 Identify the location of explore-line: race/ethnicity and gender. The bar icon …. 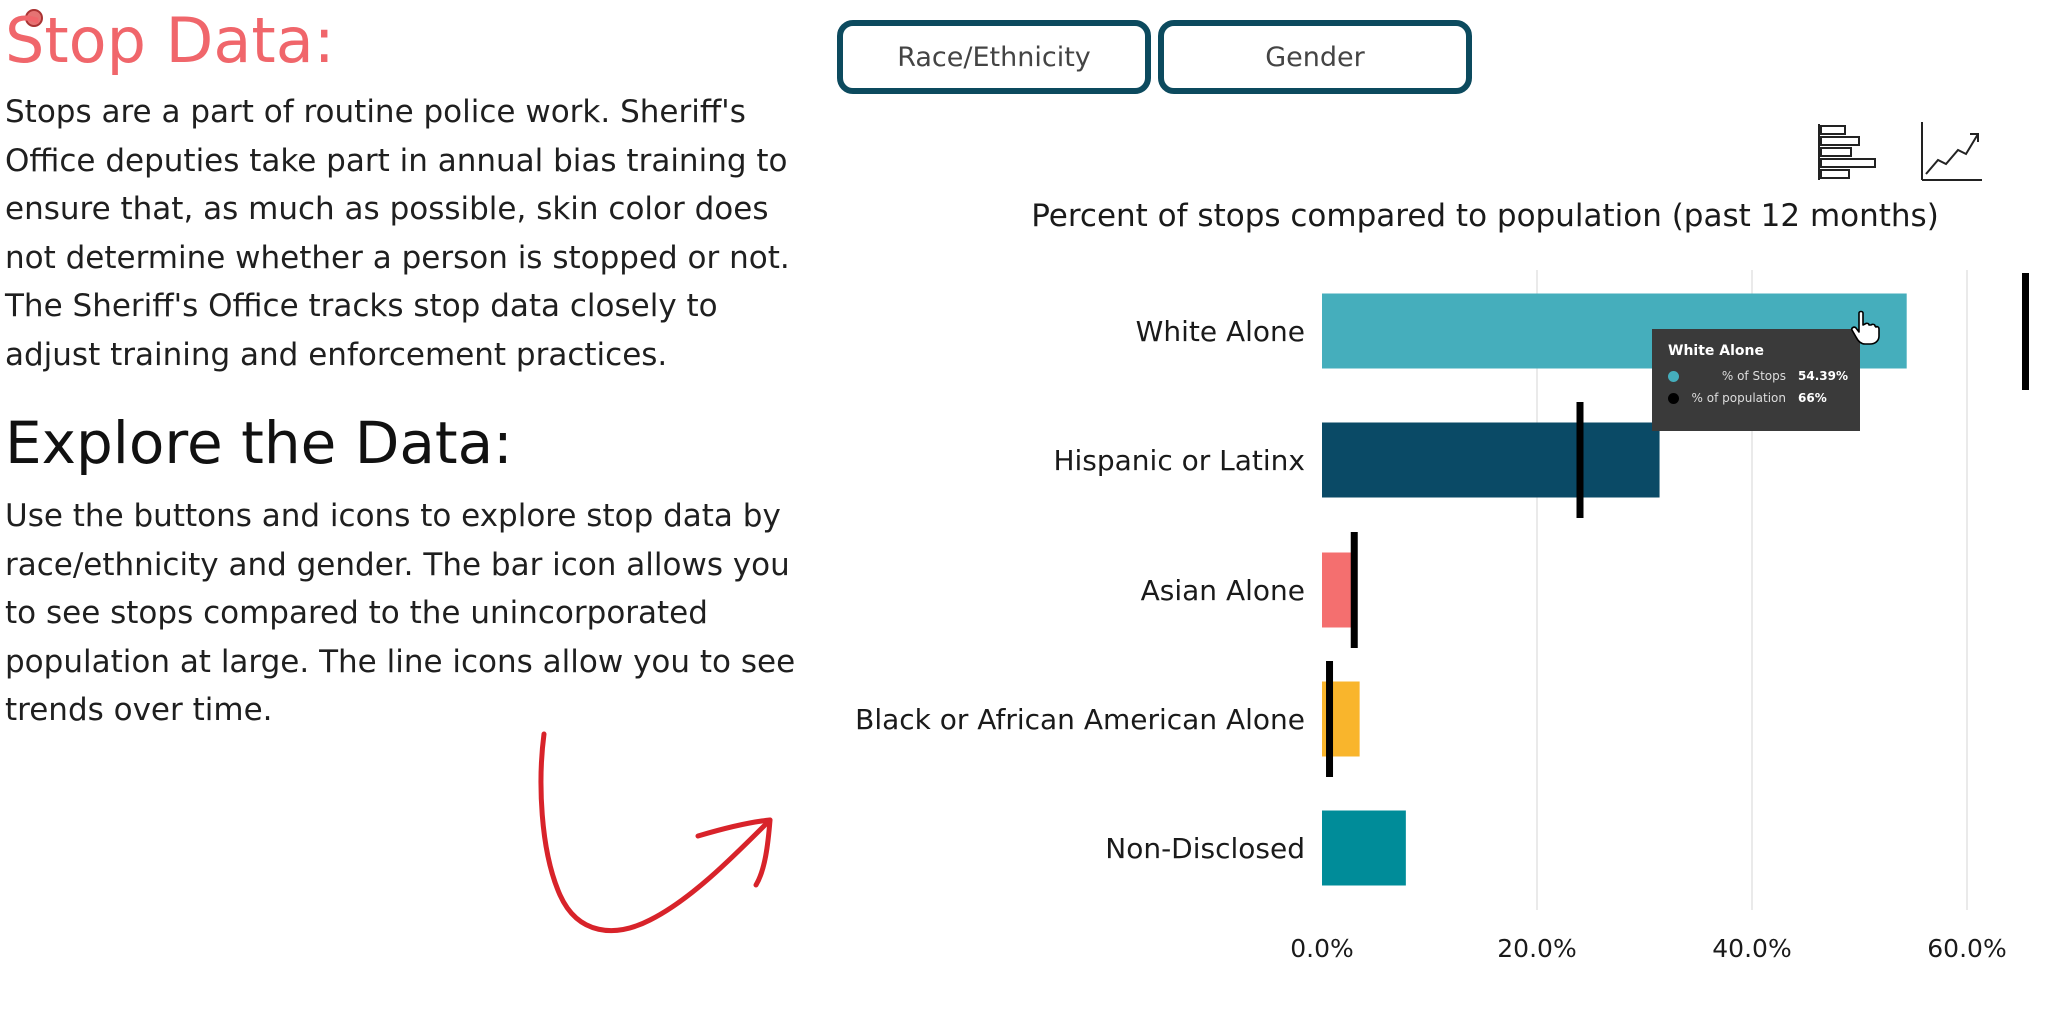
(397, 564).